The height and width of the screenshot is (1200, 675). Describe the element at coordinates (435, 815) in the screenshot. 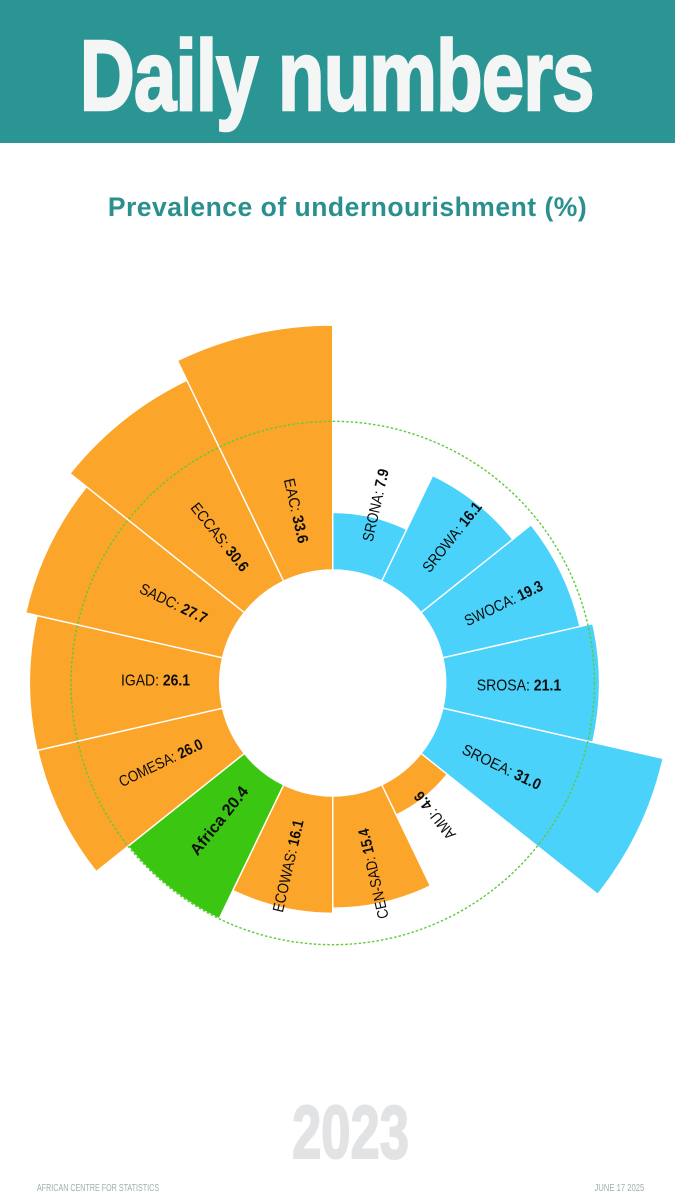

I see `svg-text: AMU: 4.6` at that location.